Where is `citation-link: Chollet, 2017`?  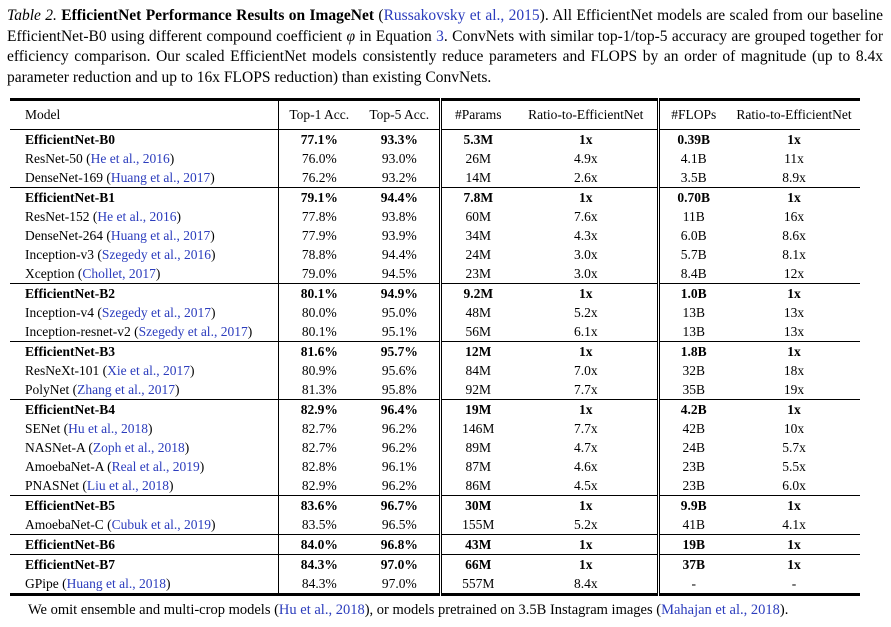
citation-link: Chollet, 2017 is located at coordinates (119, 273).